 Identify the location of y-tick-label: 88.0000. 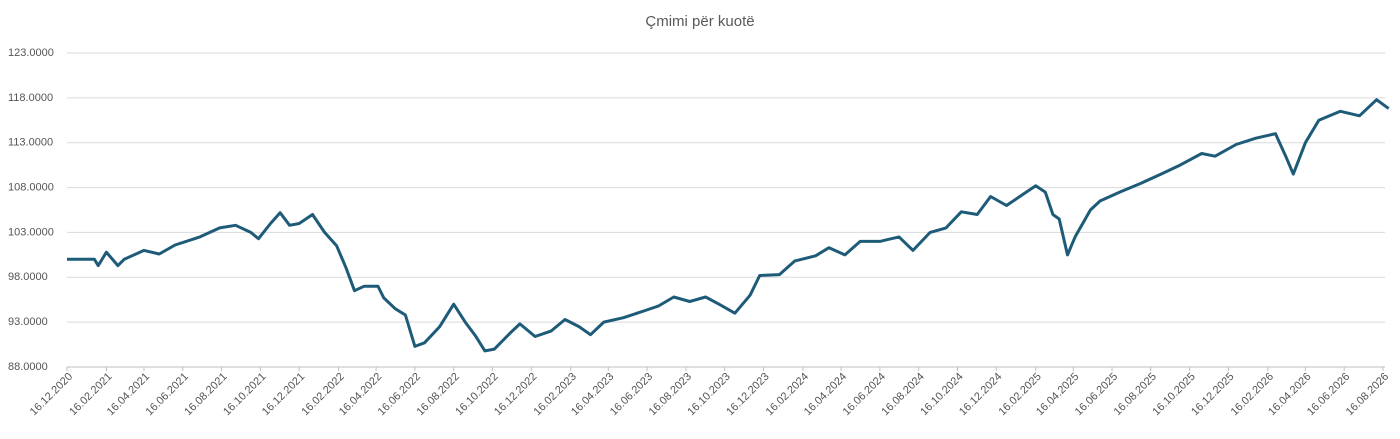
(28, 367).